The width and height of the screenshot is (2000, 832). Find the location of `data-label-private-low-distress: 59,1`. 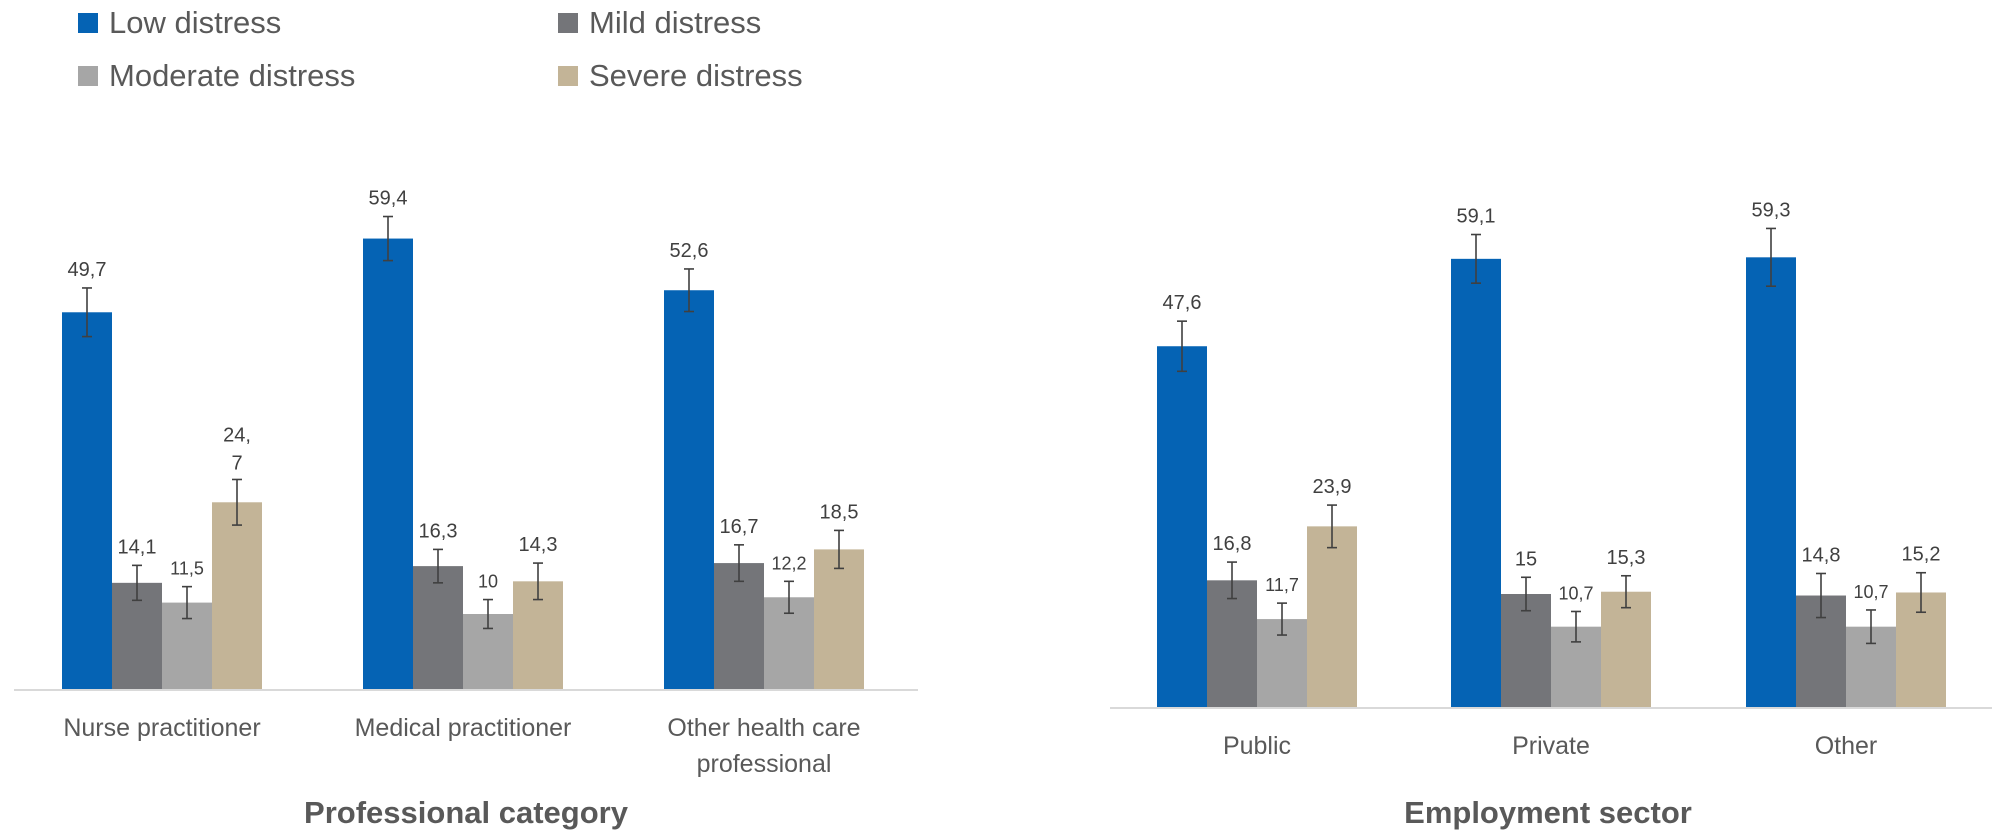

data-label-private-low-distress: 59,1 is located at coordinates (1476, 217).